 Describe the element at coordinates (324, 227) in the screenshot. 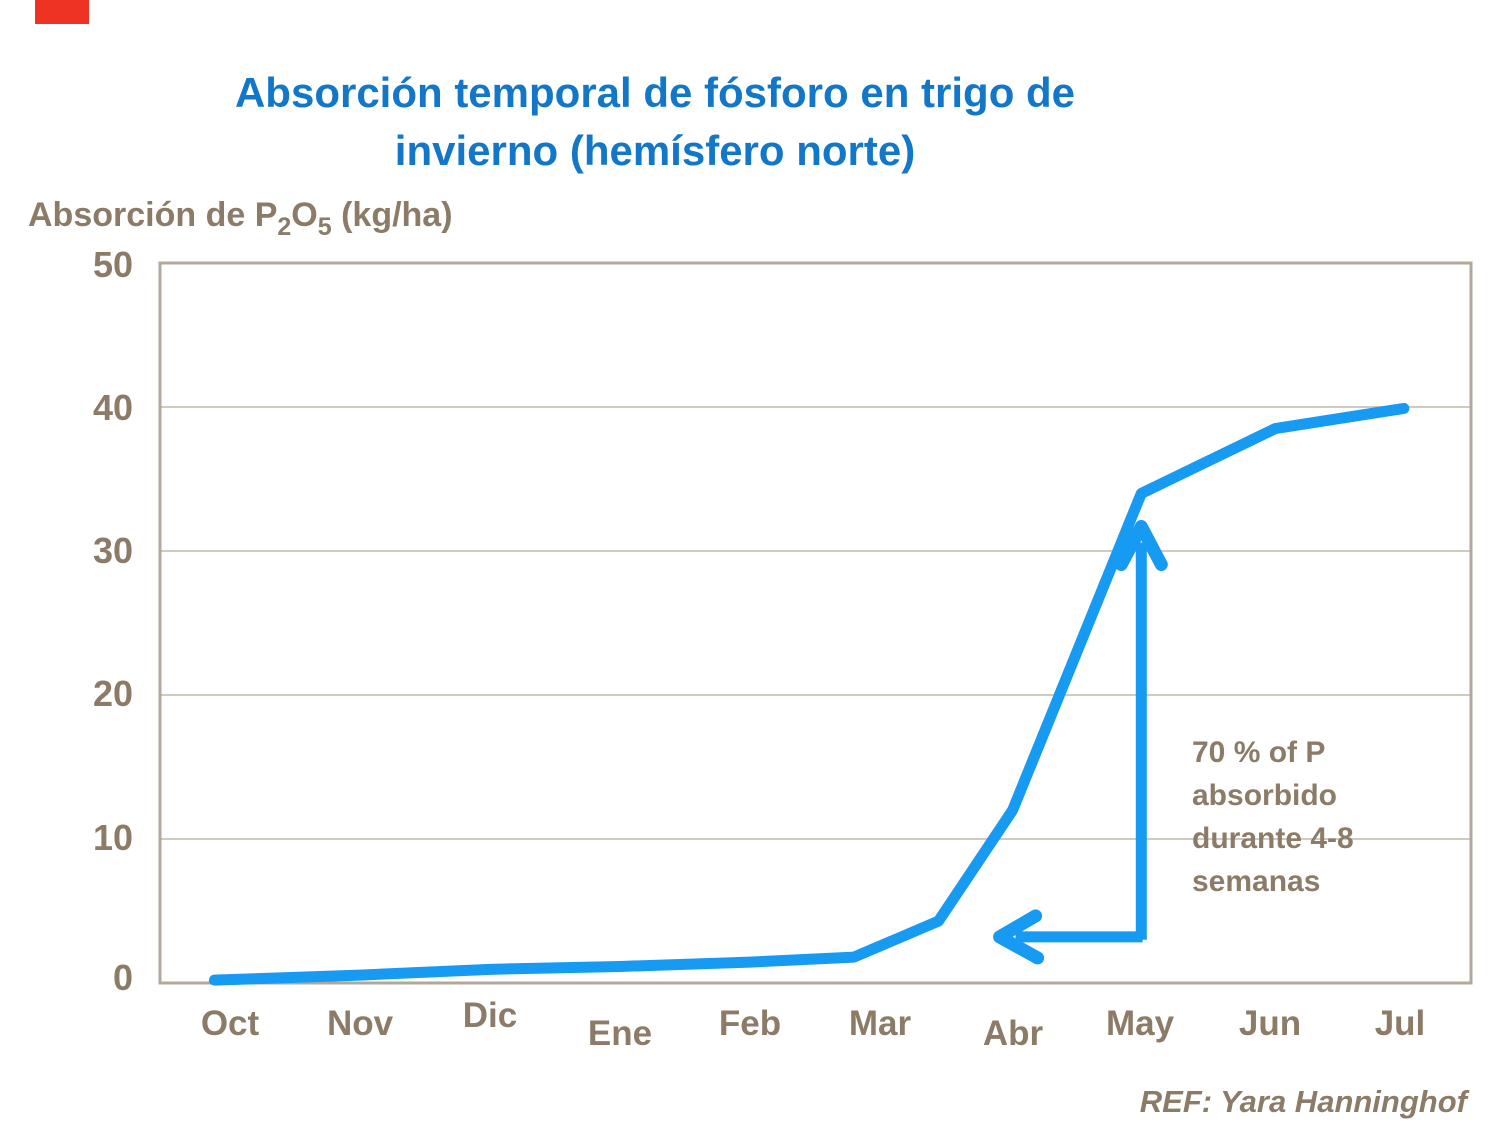

I see `y-axis-title-sub5: 5` at that location.